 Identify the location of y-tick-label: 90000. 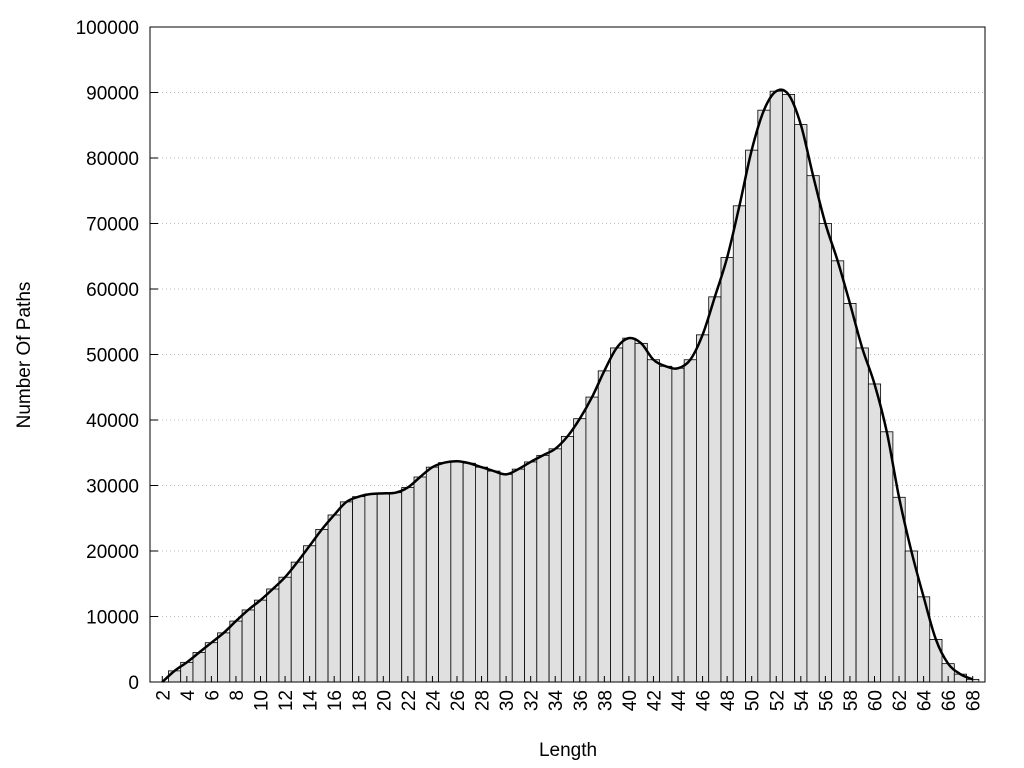
(112, 94).